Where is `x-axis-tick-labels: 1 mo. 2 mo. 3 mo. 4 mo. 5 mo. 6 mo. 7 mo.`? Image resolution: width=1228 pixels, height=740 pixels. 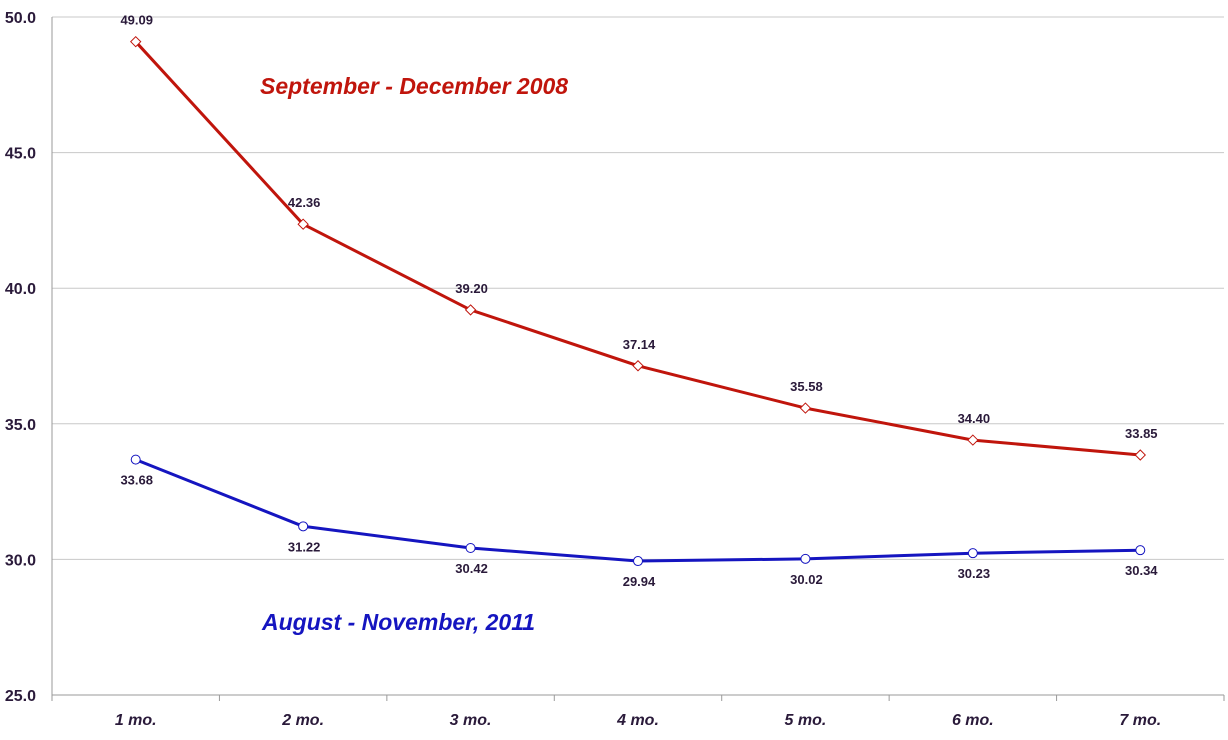
x-axis-tick-labels: 1 mo. 2 mo. 3 mo. 4 mo. 5 mo. 6 mo. 7 mo. is located at coordinates (638, 720).